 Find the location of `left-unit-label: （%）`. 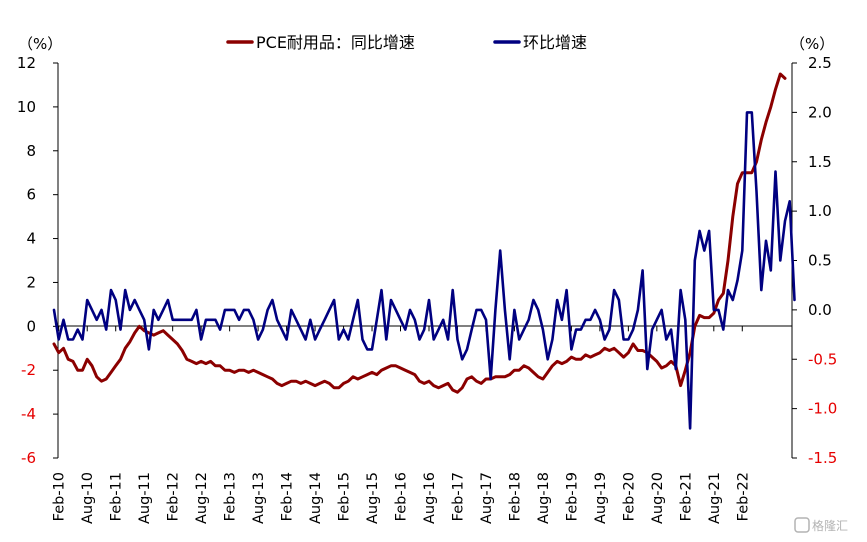

left-unit-label: （%） is located at coordinates (40, 44).